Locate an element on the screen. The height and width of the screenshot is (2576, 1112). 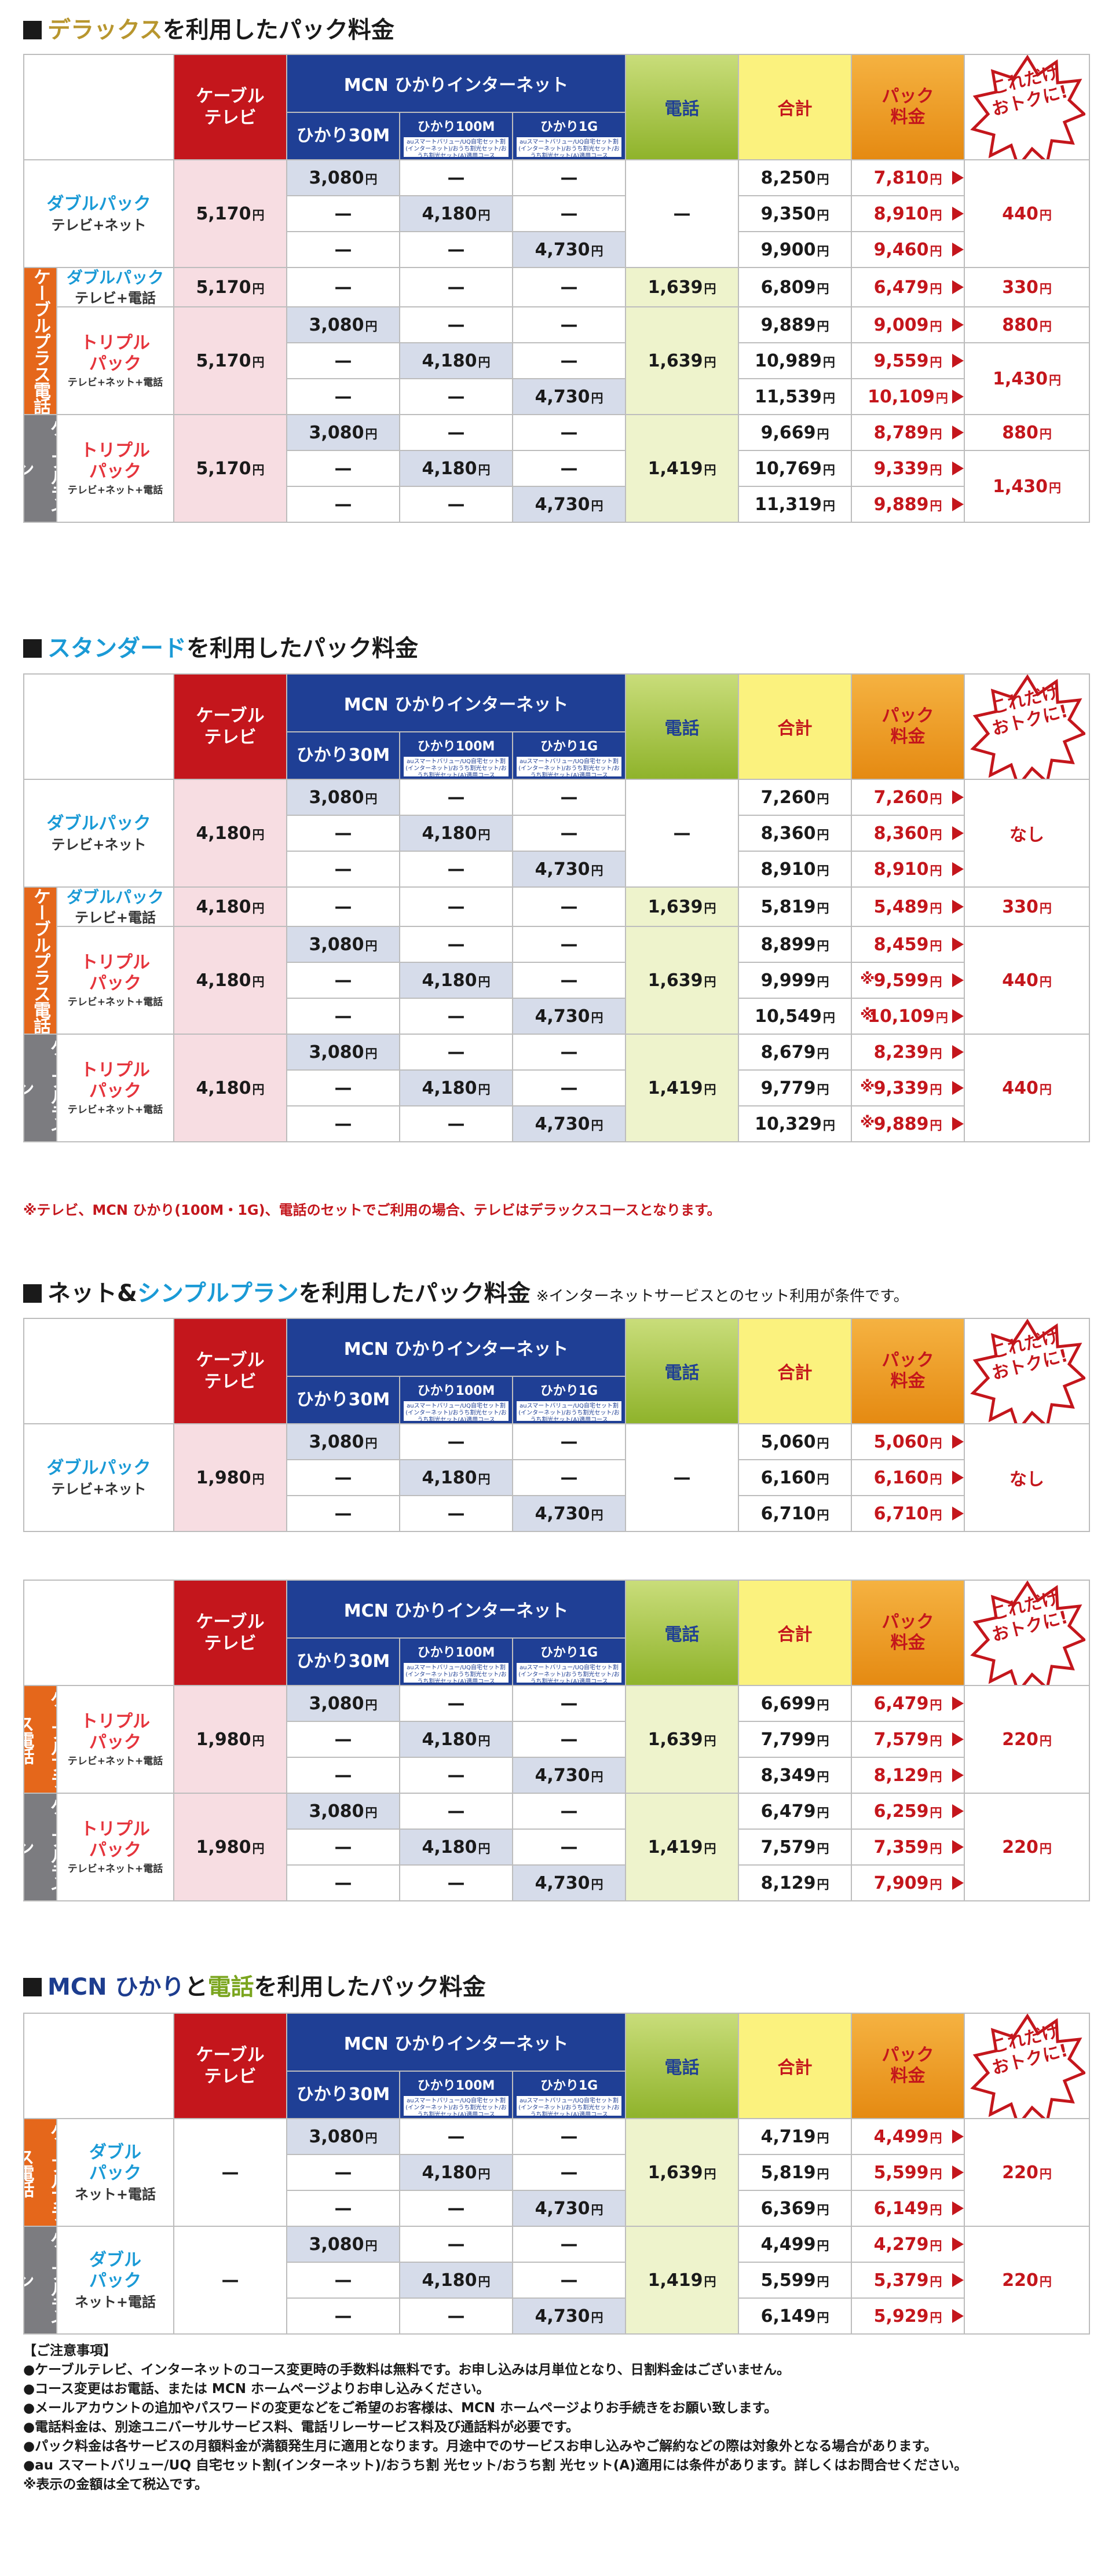
pack-price: 5,599円 is located at coordinates (908, 2172).